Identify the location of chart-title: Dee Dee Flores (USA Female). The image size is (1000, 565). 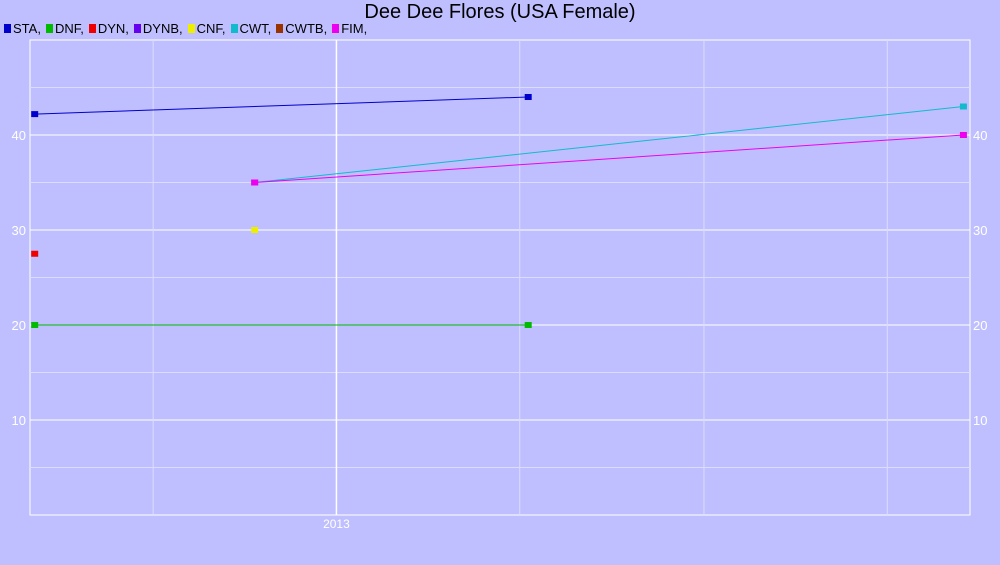
(500, 12).